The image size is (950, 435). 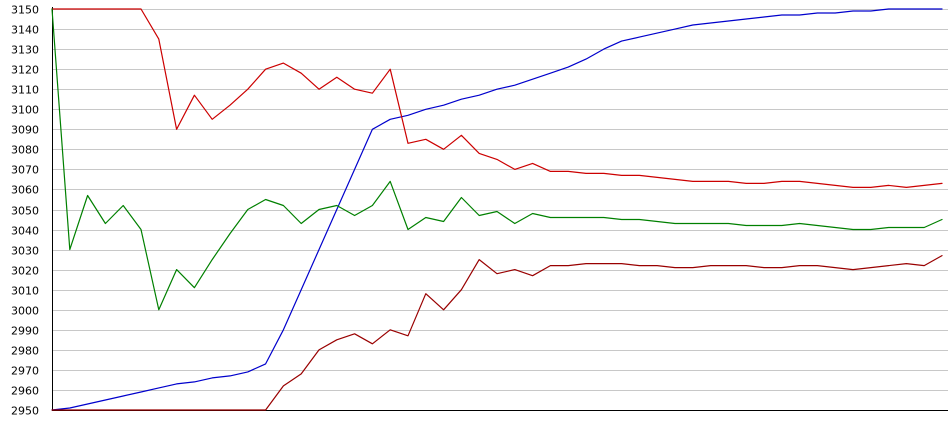 I want to click on y-tick-label: 3090, so click(x=25, y=130).